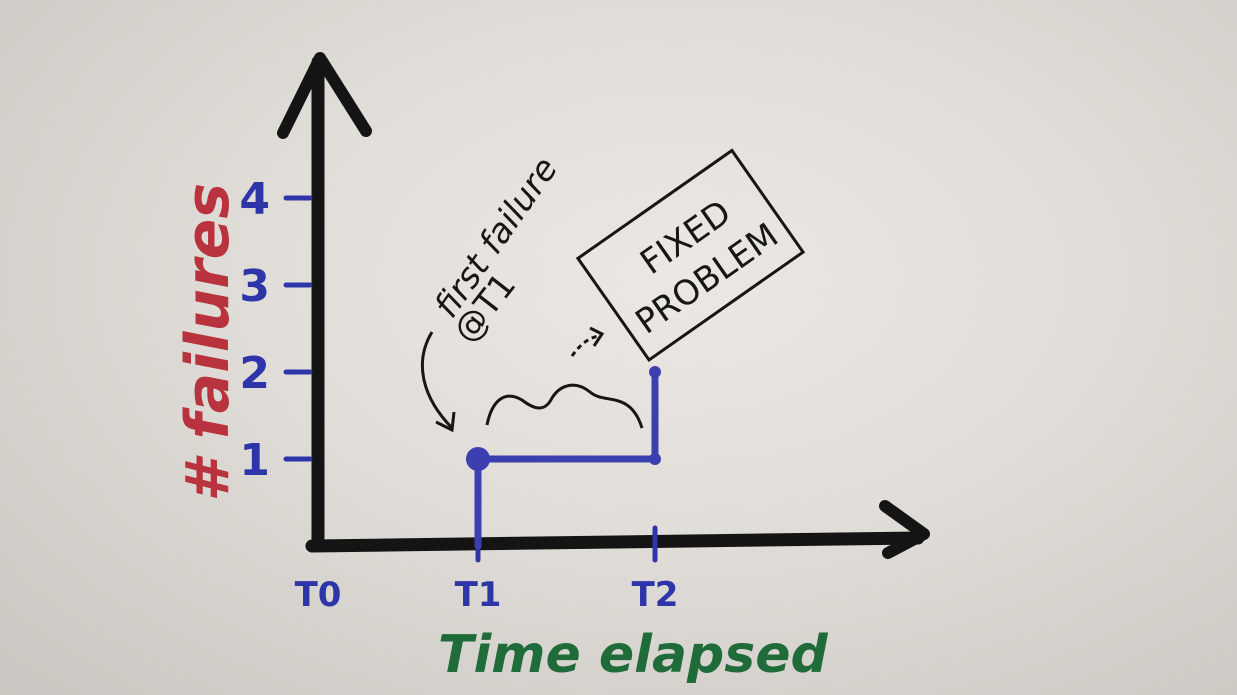 This screenshot has height=695, width=1237. I want to click on fixed-problem-arrow, so click(584, 345).